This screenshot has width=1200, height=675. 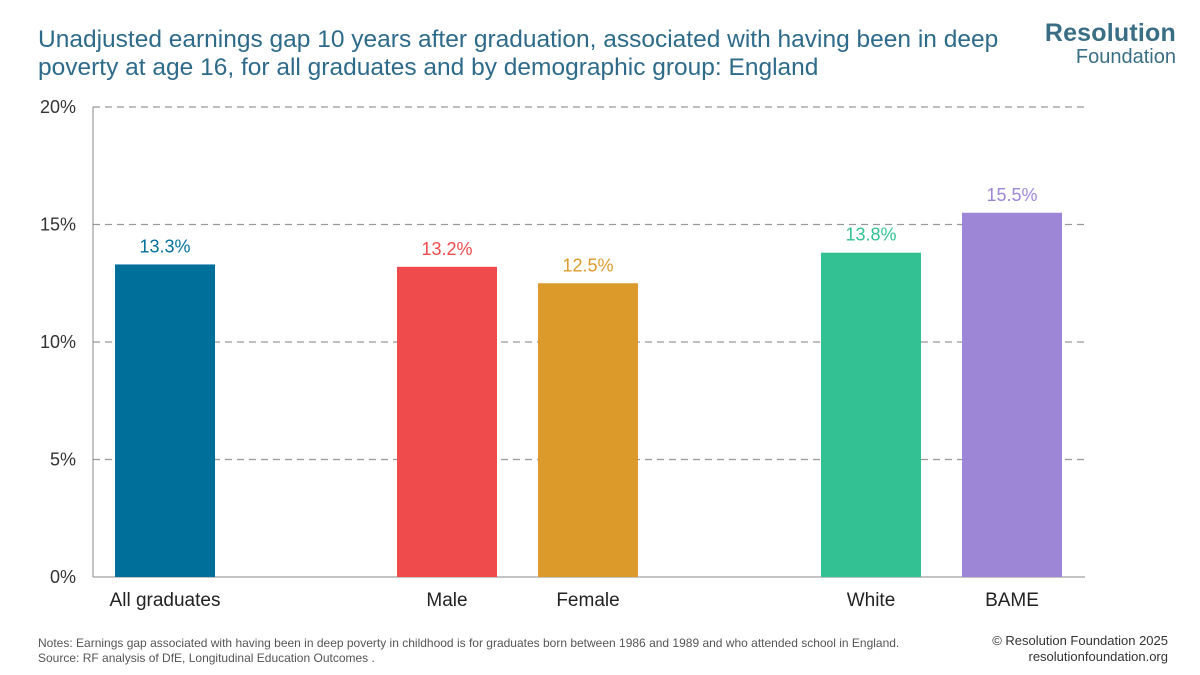 What do you see at coordinates (870, 235) in the screenshot?
I see `data-label: 13.8%` at bounding box center [870, 235].